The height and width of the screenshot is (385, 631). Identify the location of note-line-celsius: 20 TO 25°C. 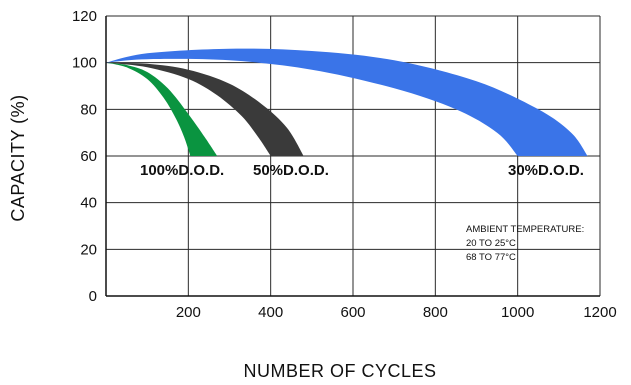
(491, 243).